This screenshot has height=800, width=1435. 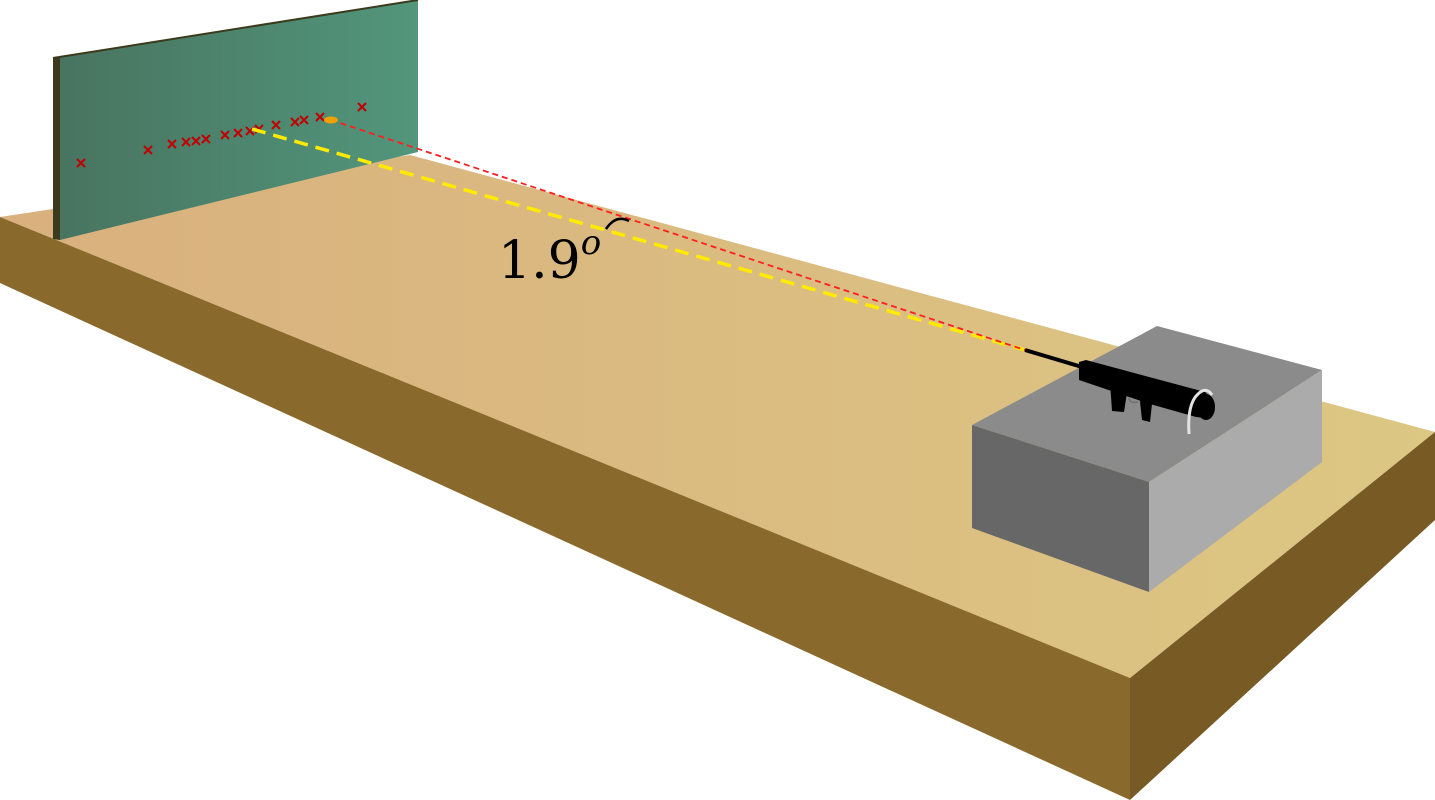 What do you see at coordinates (591, 243) in the screenshot?
I see `angle-unit: o` at bounding box center [591, 243].